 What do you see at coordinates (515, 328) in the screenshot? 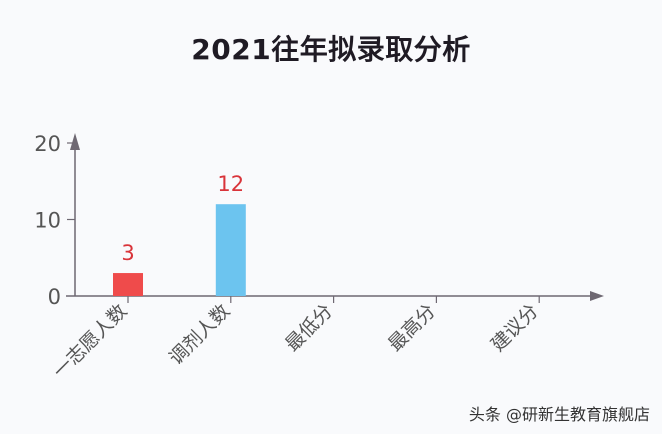
I see `x-tick-label: 建议分` at bounding box center [515, 328].